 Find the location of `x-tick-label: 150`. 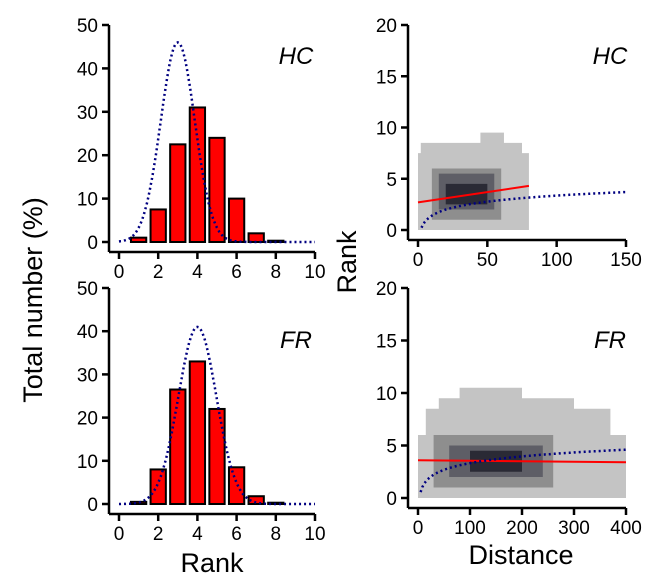

x-tick-label: 150 is located at coordinates (626, 260).